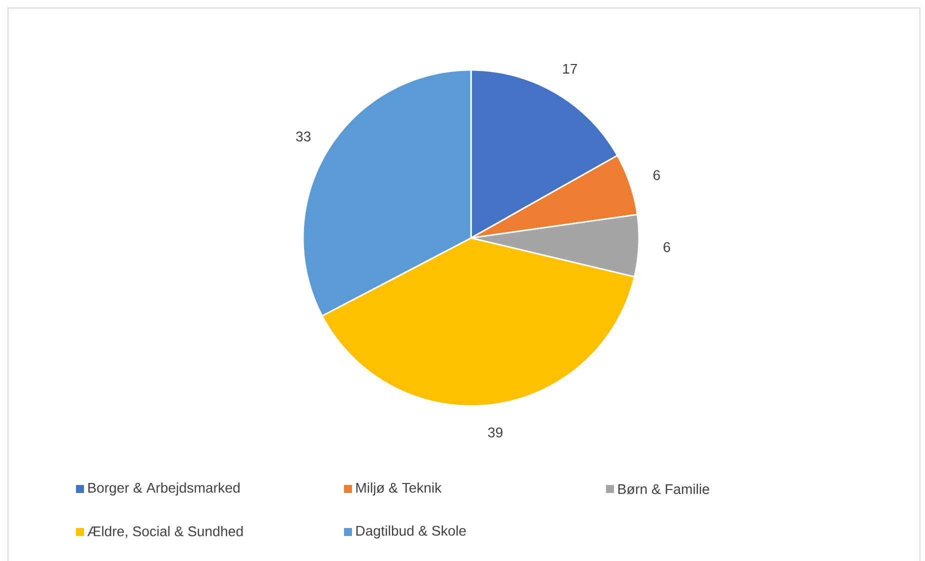  I want to click on data-label: 39, so click(495, 432).